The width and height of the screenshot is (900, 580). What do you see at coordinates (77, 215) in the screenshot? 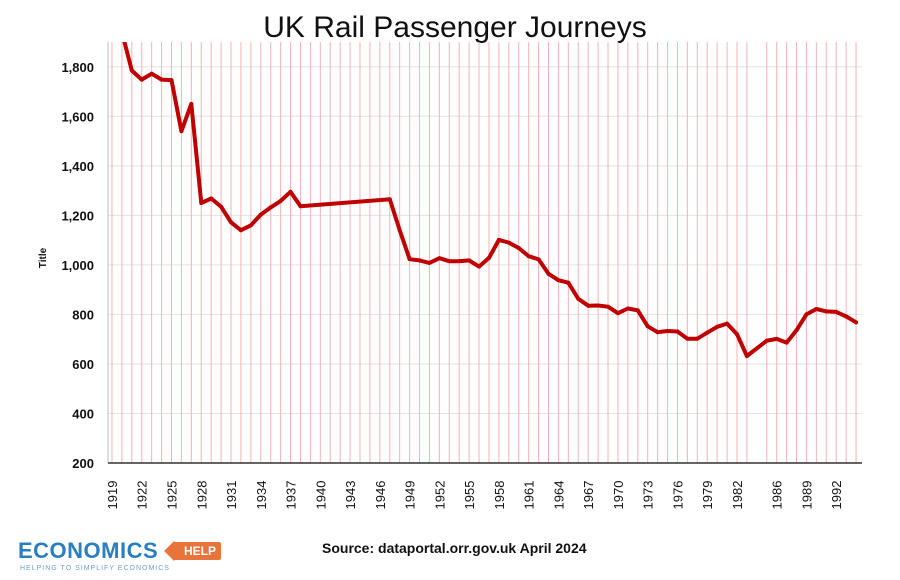
I see `y-tick-label: 1,200` at bounding box center [77, 215].